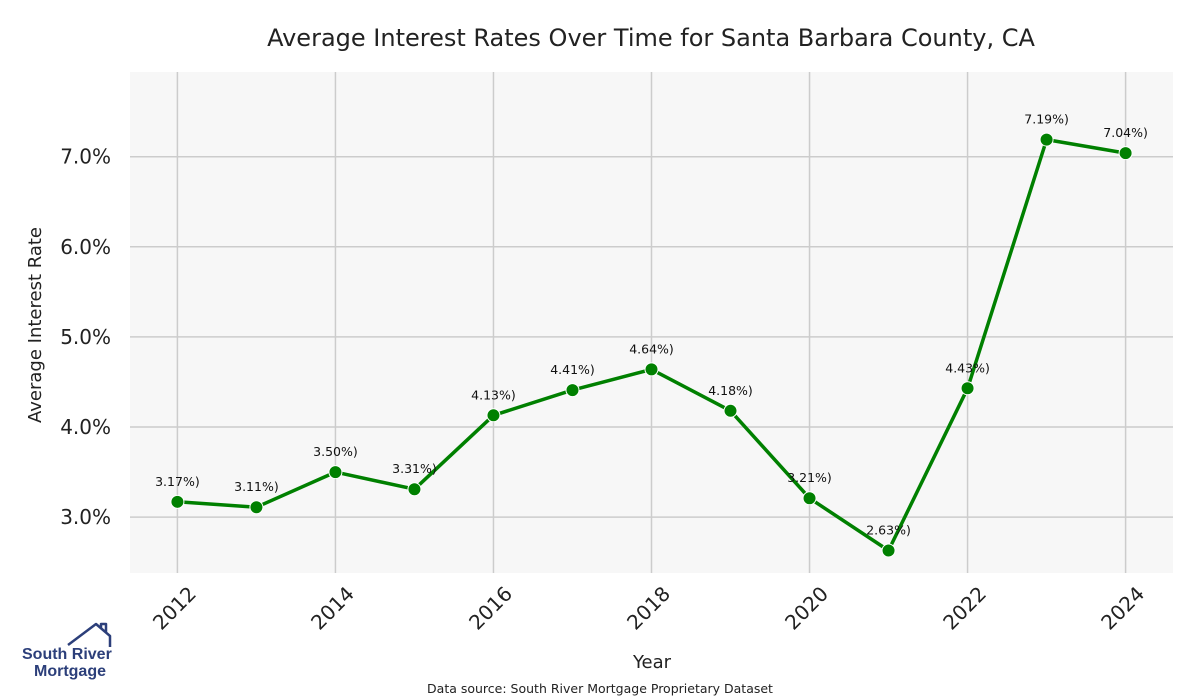 The width and height of the screenshot is (1200, 700). I want to click on x-tick-label: 2024, so click(1122, 608).